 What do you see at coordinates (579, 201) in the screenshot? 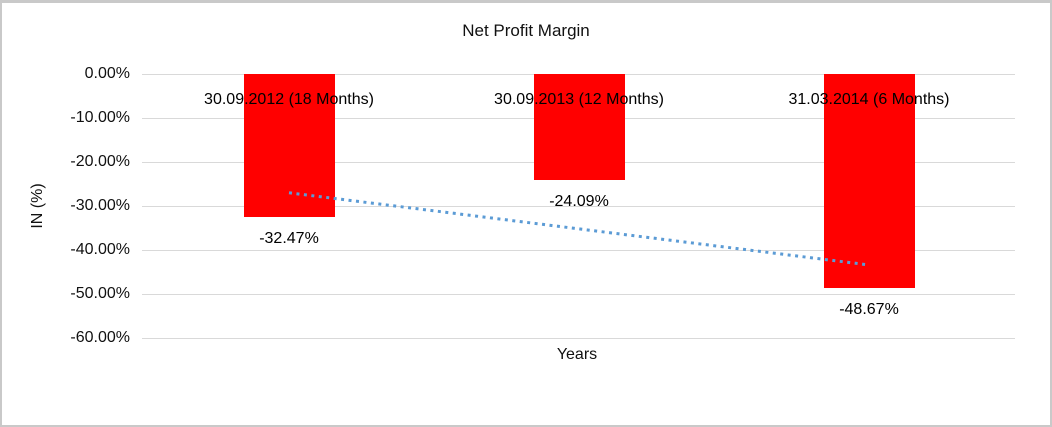
I see `value-label: -24.09%` at bounding box center [579, 201].